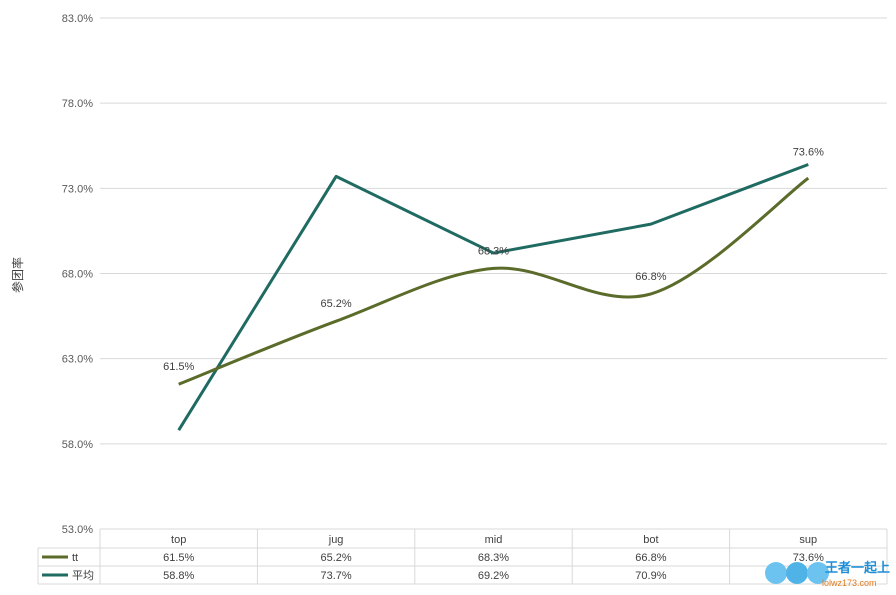 The width and height of the screenshot is (896, 595). What do you see at coordinates (650, 540) in the screenshot?
I see `x-category-label: bot` at bounding box center [650, 540].